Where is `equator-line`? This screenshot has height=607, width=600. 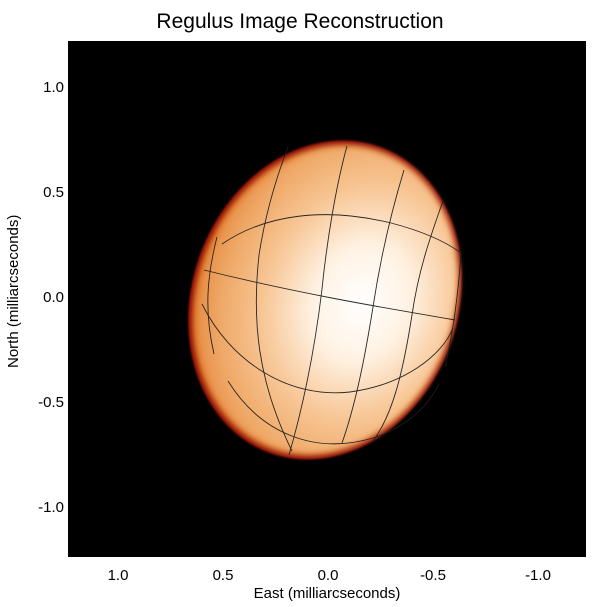 equator-line is located at coordinates (329, 295).